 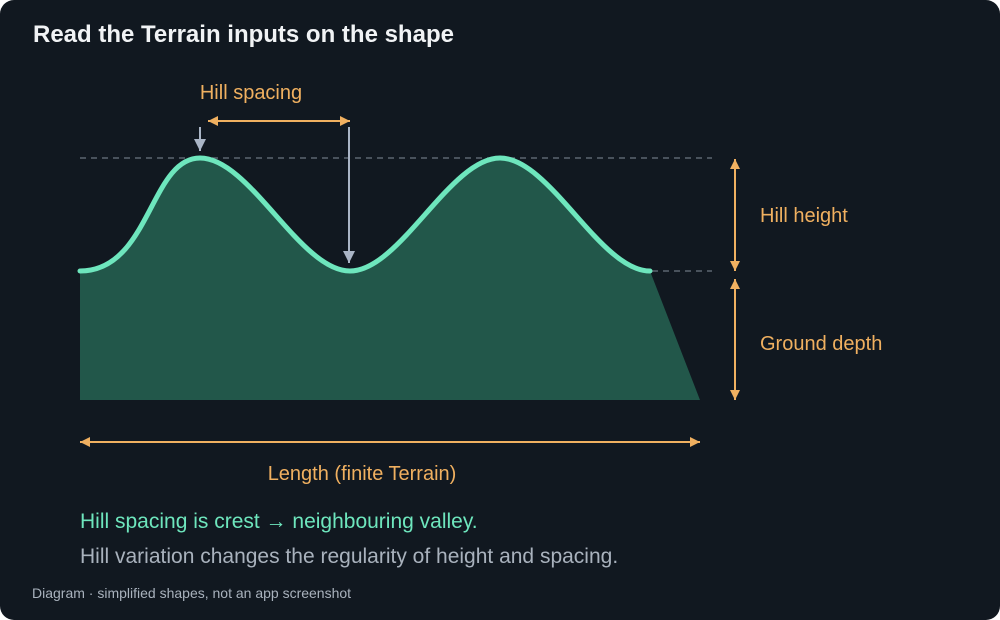 What do you see at coordinates (362, 474) in the screenshot?
I see `length-label: Length (finite Terrain)` at bounding box center [362, 474].